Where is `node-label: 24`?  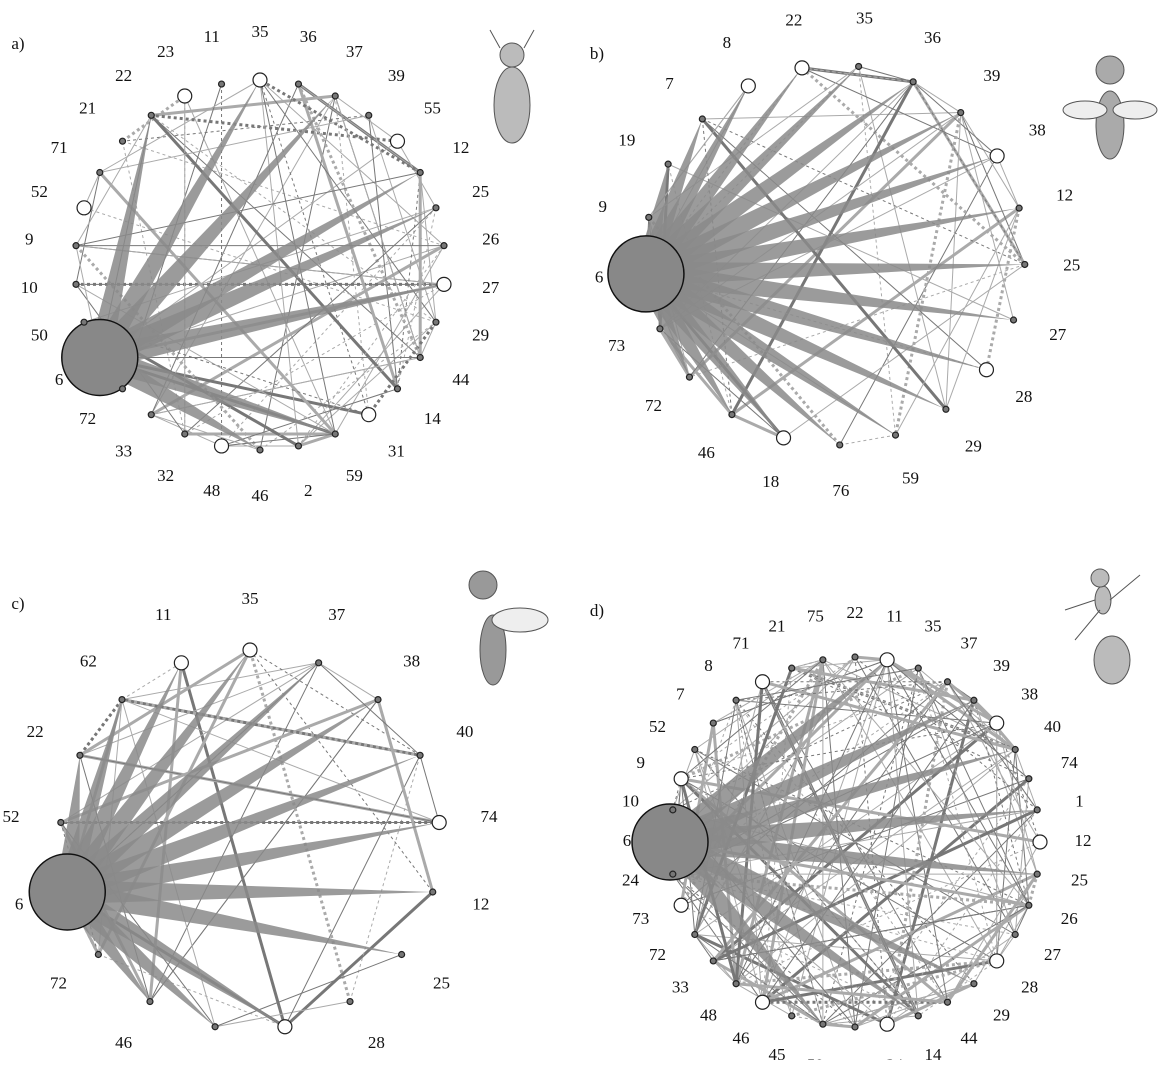 node-label: 24 is located at coordinates (631, 879).